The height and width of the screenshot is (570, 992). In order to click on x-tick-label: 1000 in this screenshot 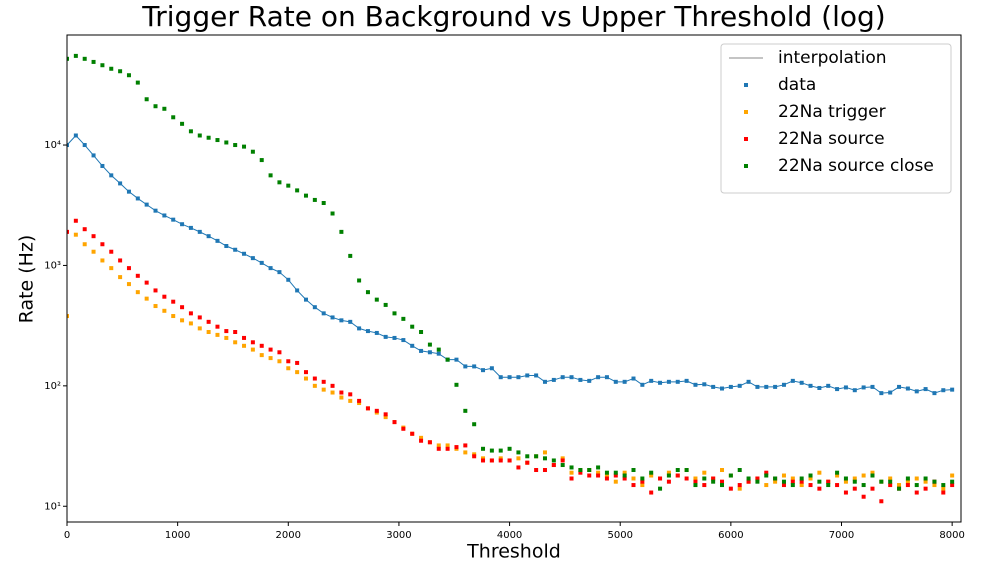, I will do `click(177, 535)`.